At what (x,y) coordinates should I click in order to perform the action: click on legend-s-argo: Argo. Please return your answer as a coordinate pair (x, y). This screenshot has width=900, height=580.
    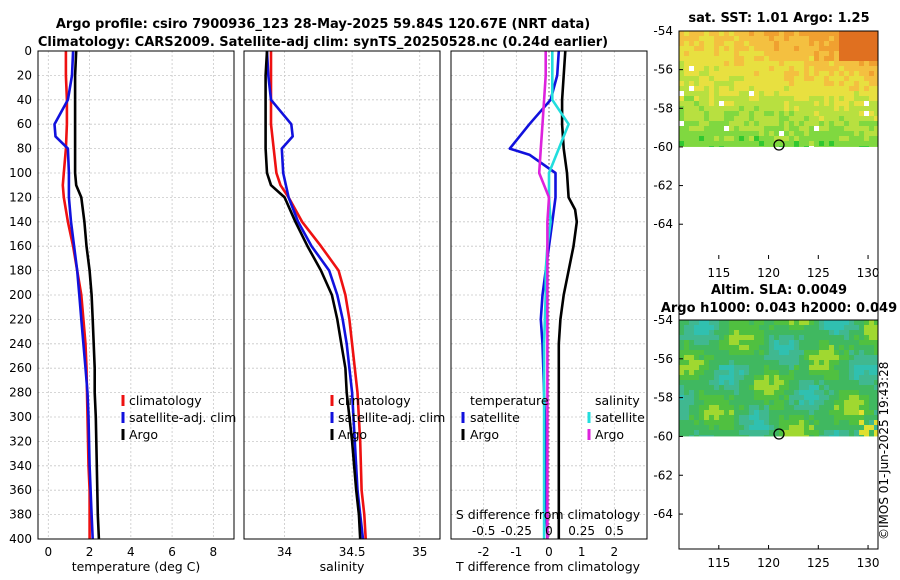
    Looking at the image, I should click on (609, 434).